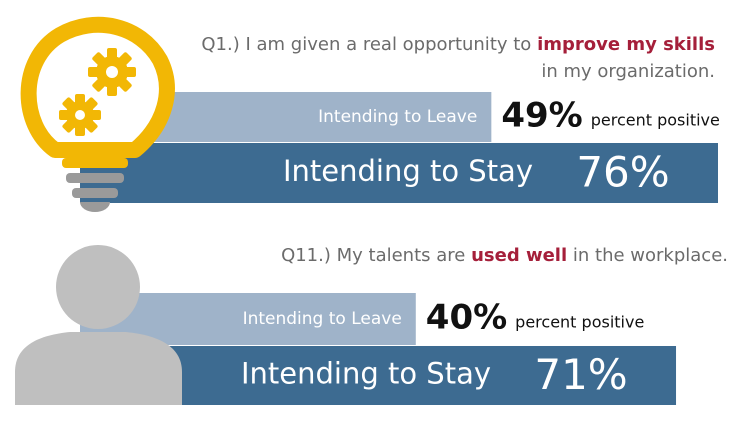  I want to click on lightbulb-icon, so click(97, 114).